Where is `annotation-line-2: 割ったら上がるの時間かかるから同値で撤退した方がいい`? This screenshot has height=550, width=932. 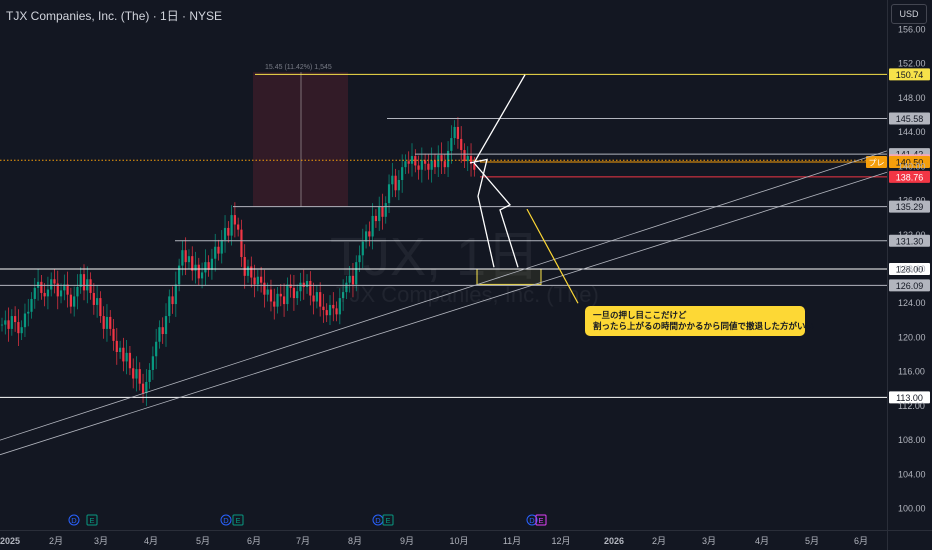 annotation-line-2: 割ったら上がるの時間かかるから同値で撤退した方がいい is located at coordinates (704, 326).